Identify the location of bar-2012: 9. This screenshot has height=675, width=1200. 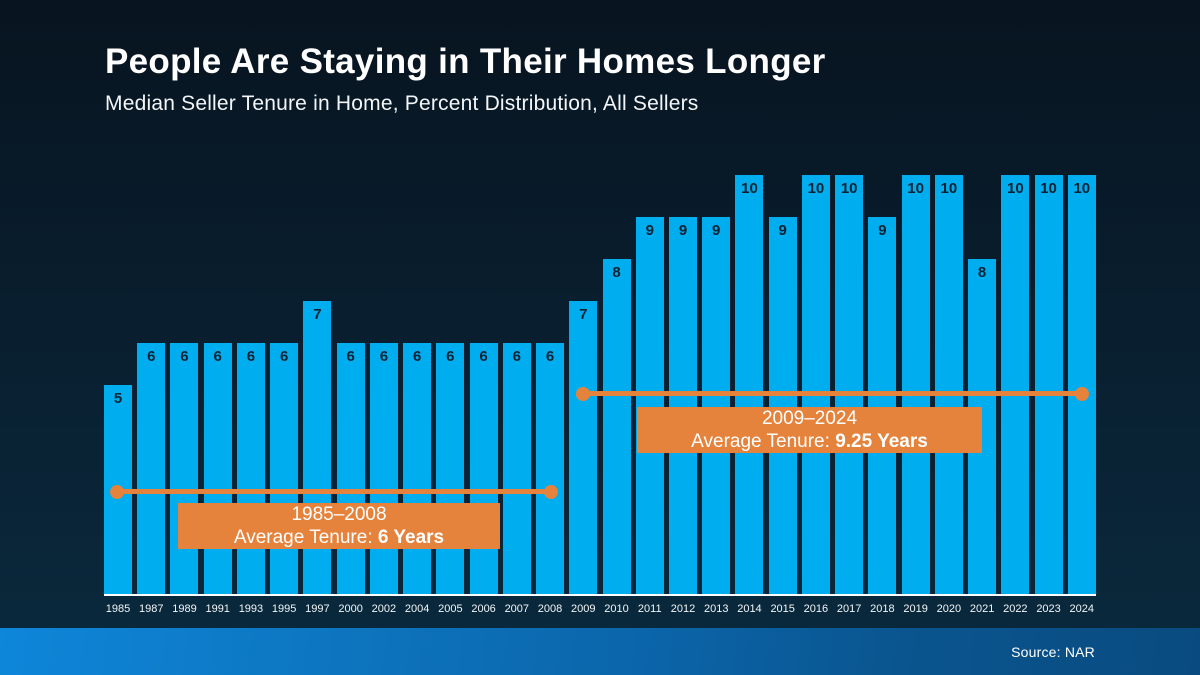
(682, 406).